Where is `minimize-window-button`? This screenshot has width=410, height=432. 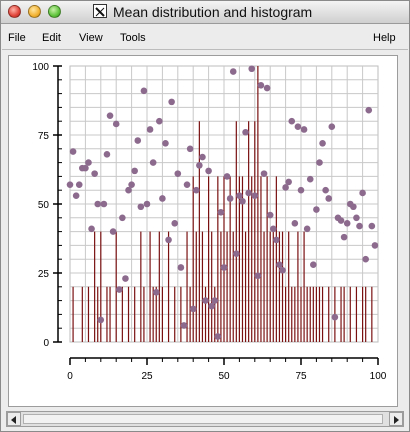 minimize-window-button is located at coordinates (34, 11).